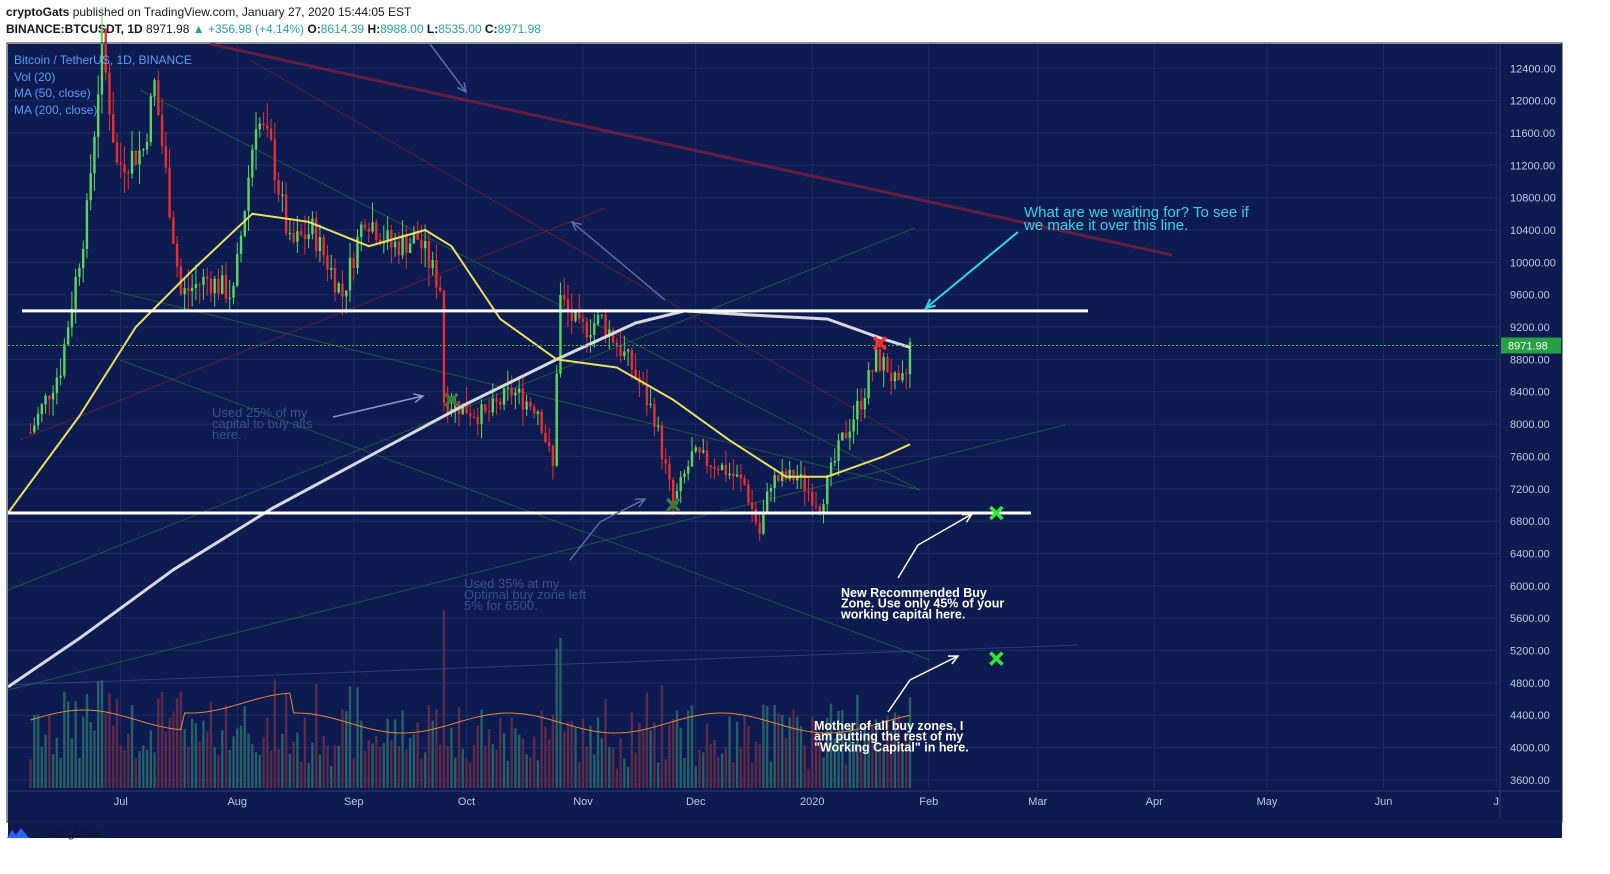 Image resolution: width=1610 pixels, height=874 pixels. I want to click on legend-ma50: MA (50, close), so click(52, 93).